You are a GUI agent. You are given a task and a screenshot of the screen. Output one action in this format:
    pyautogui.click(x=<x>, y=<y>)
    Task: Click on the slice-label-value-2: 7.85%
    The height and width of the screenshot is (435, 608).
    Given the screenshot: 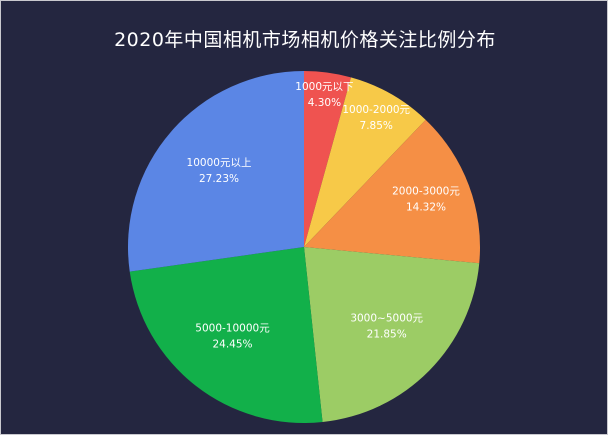 What is the action you would take?
    pyautogui.click(x=376, y=126)
    